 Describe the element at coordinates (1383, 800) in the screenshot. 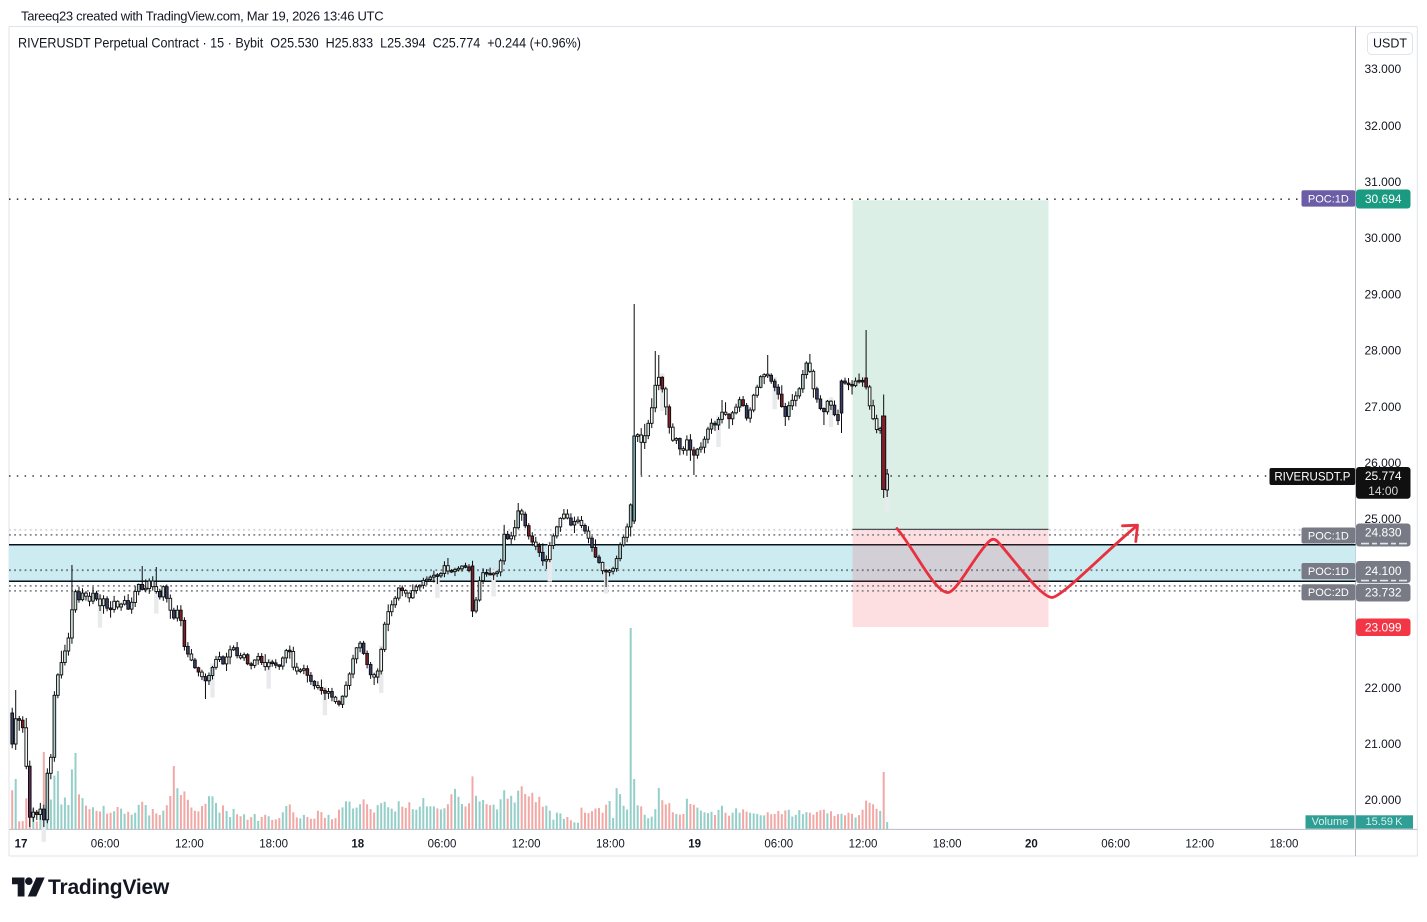

I see `svg-text: 20.000` at that location.